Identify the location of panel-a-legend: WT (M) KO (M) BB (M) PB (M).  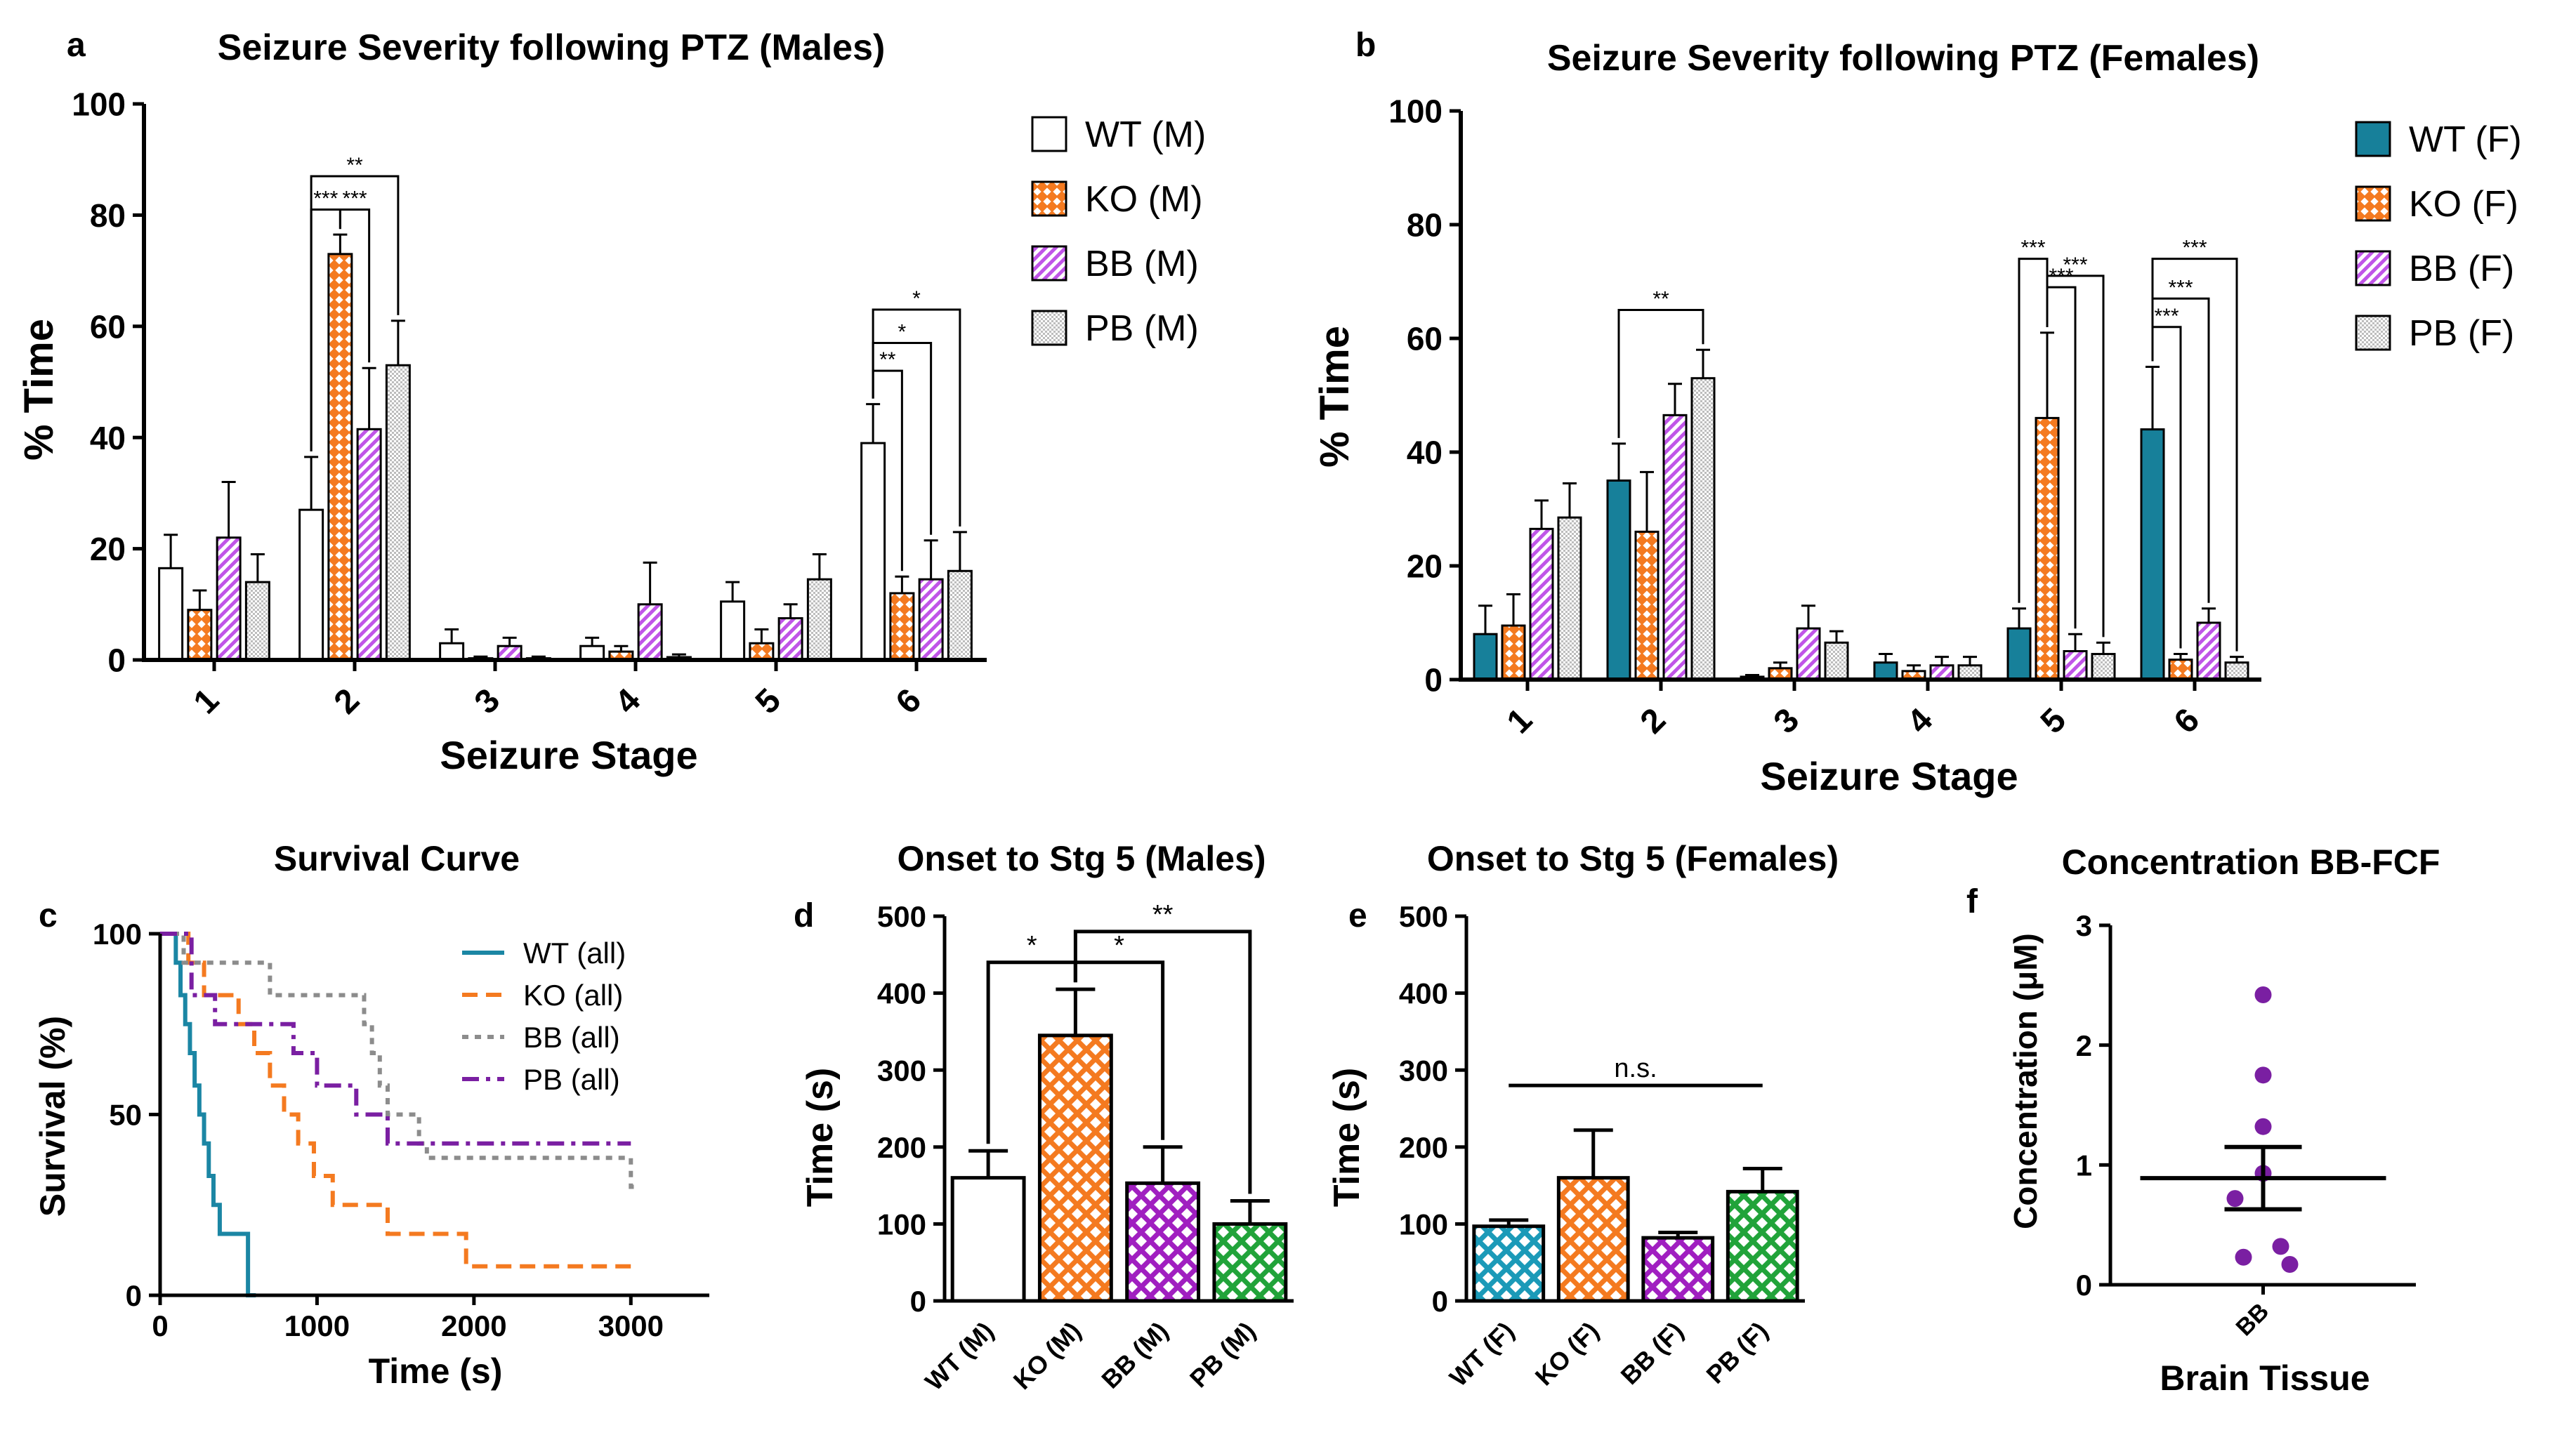
(1118, 231).